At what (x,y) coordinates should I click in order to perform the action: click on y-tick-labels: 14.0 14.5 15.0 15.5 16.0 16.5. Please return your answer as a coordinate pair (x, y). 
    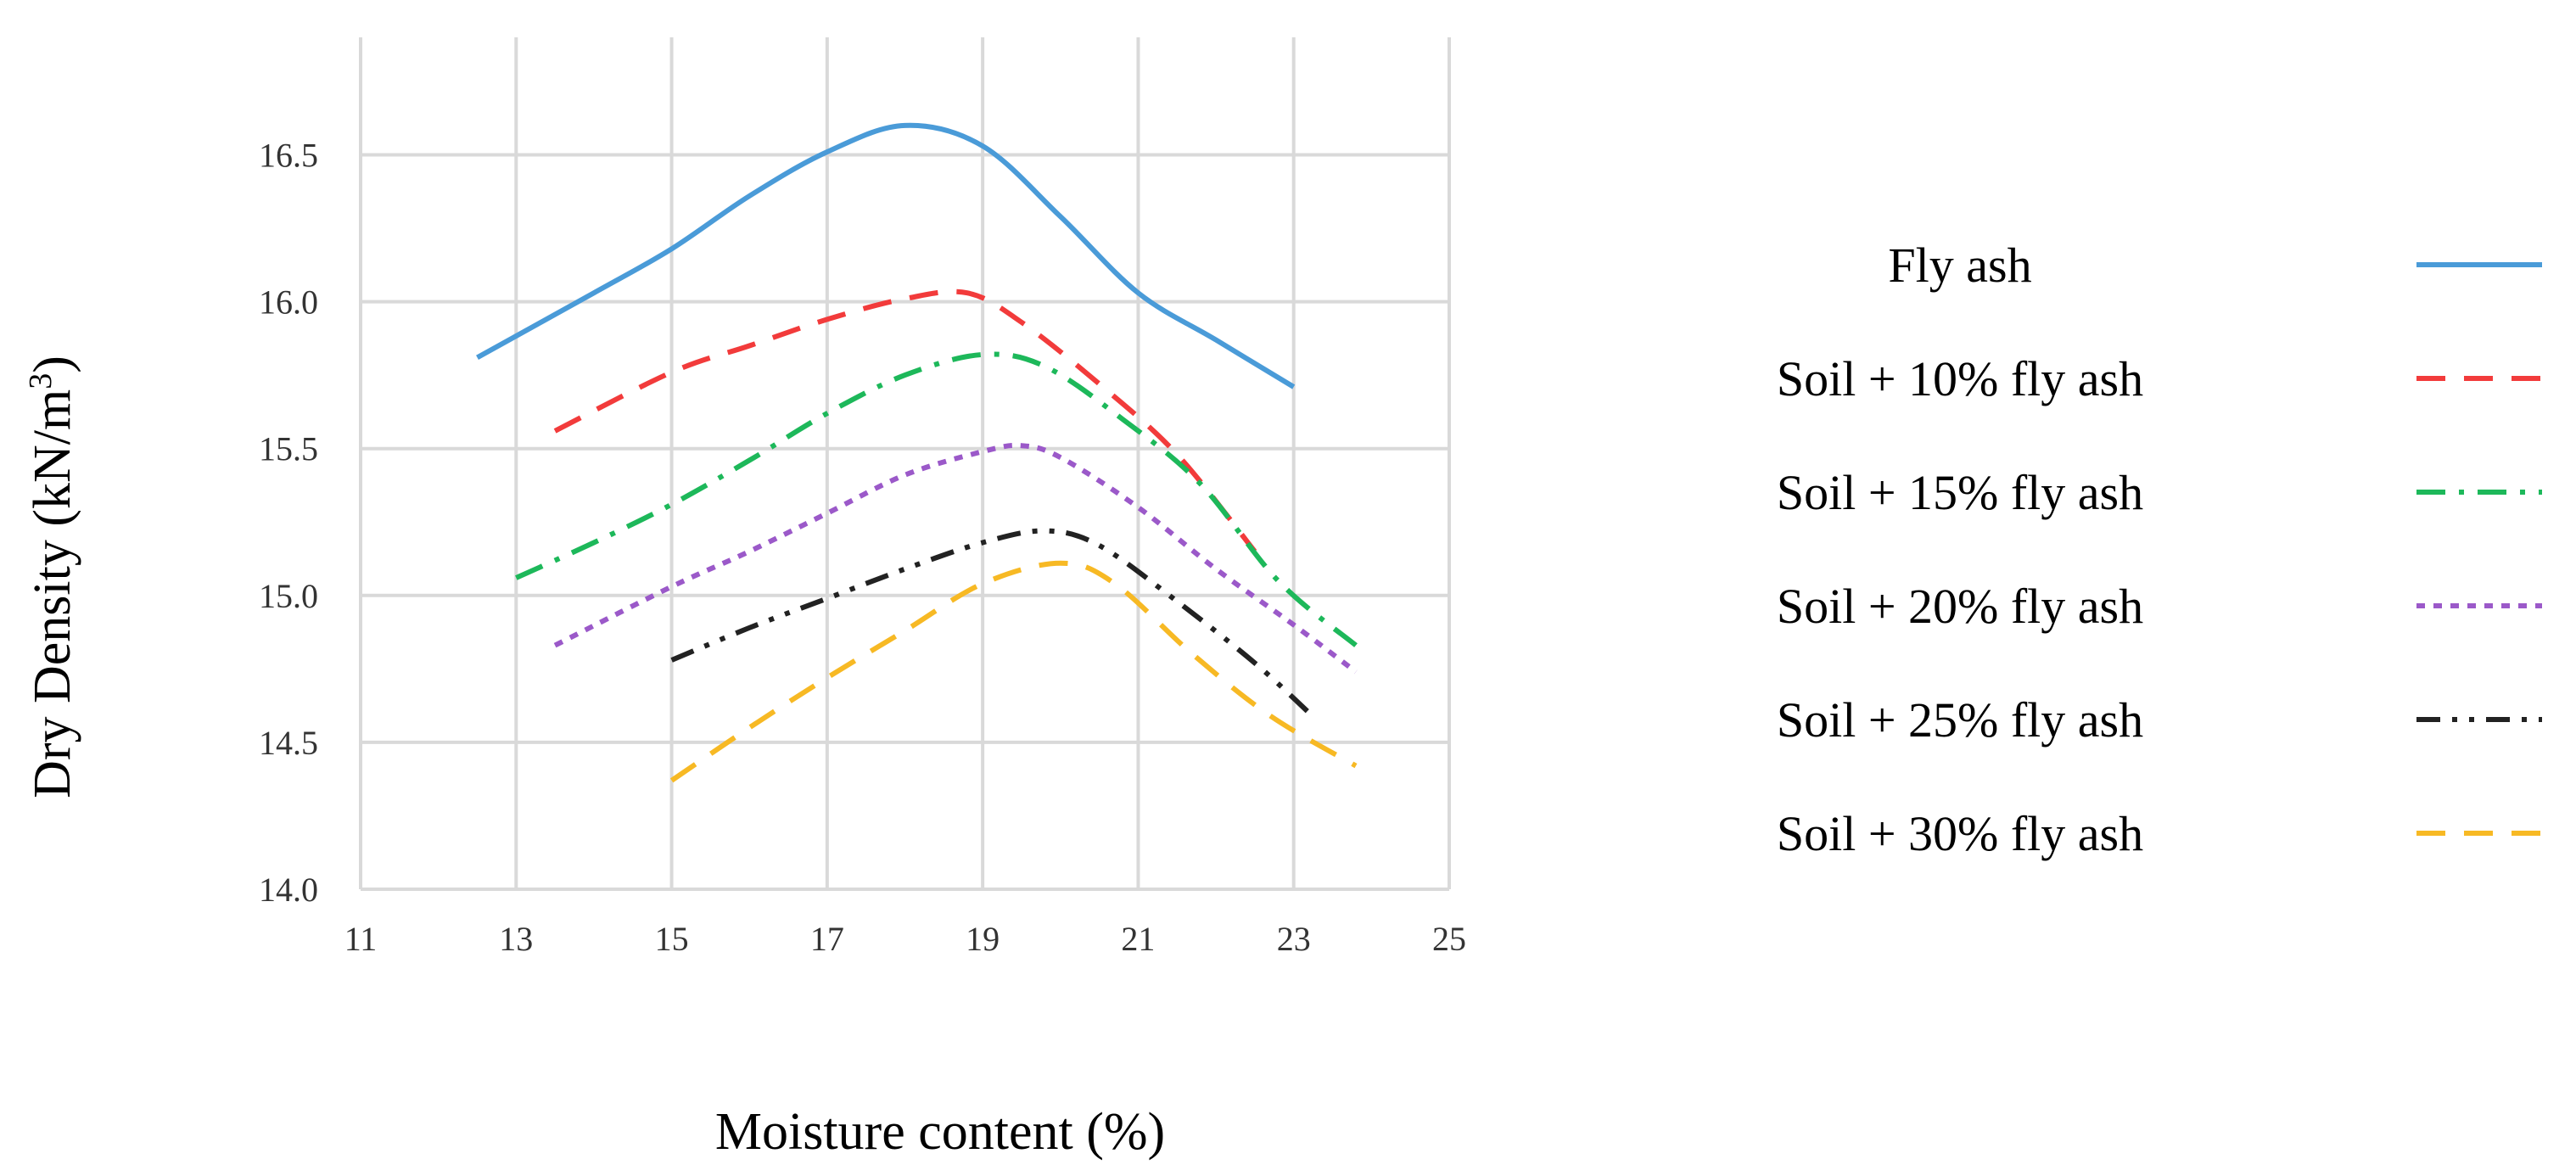
    Looking at the image, I should click on (289, 522).